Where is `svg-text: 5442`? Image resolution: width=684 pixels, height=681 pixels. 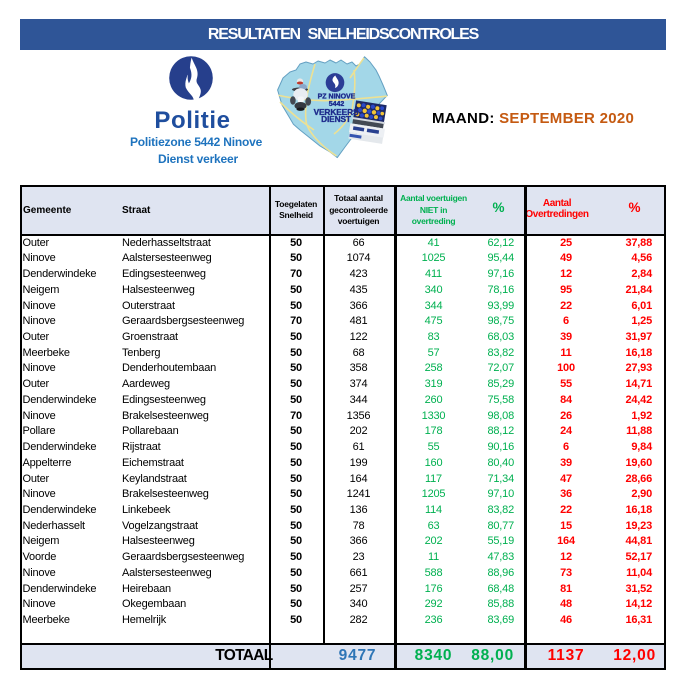
svg-text: 5442 is located at coordinates (337, 104).